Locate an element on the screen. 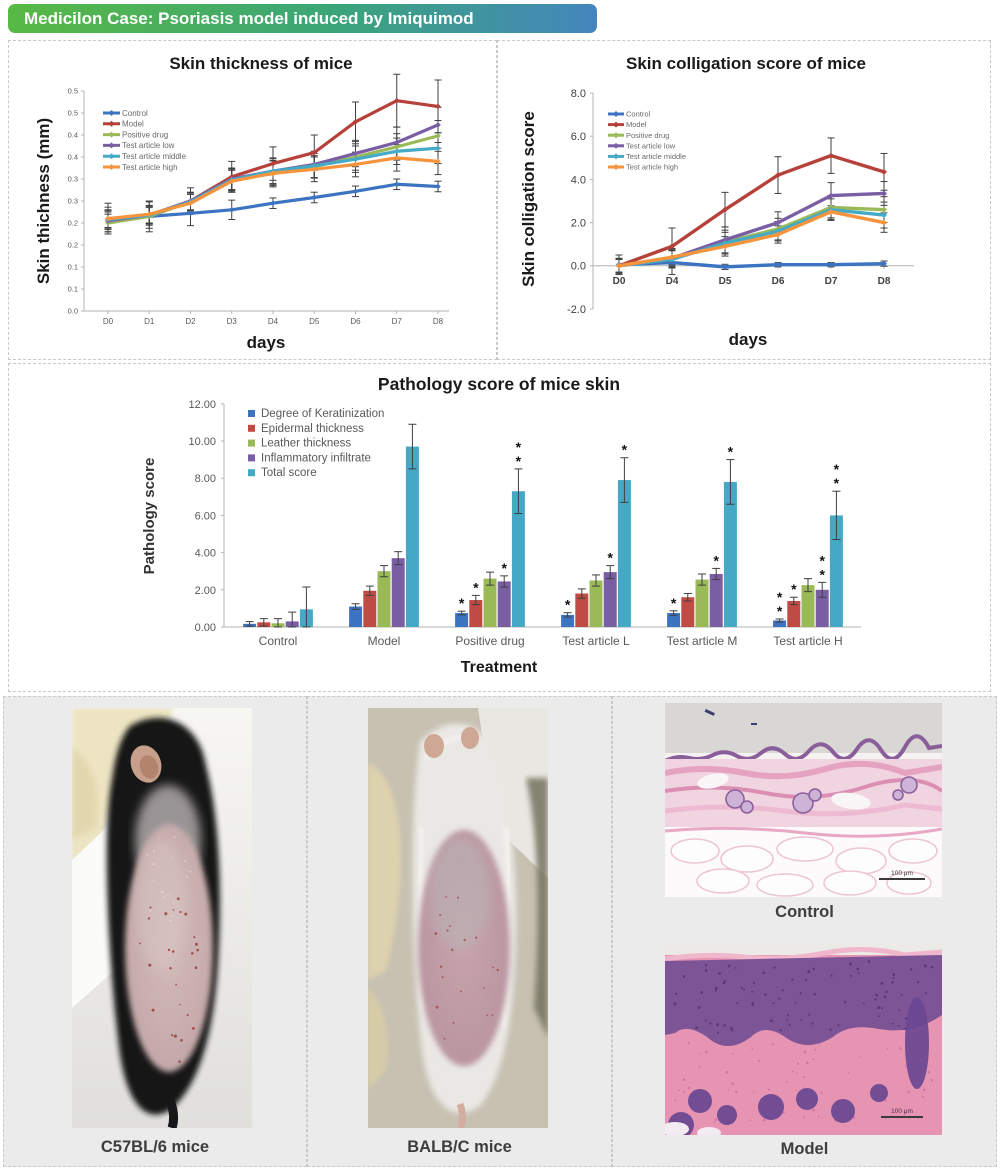  thickened-epidermis is located at coordinates (803, 1000).